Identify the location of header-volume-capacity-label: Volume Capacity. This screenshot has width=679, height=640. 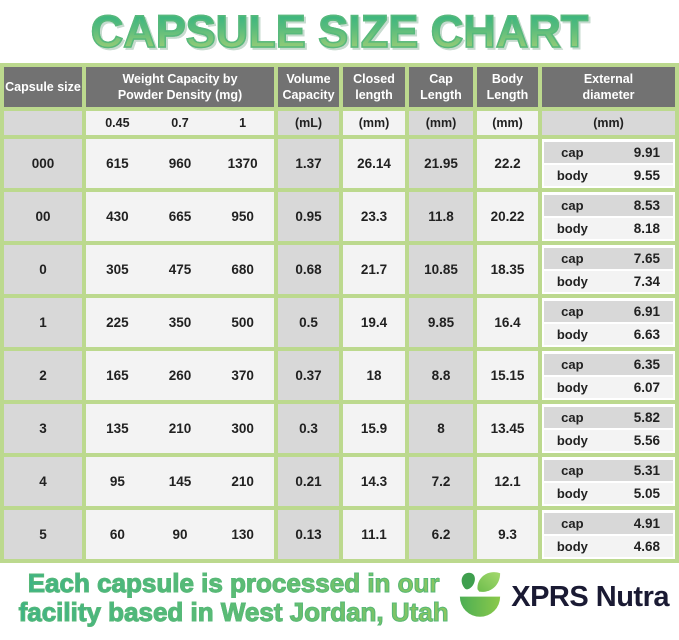
(308, 86).